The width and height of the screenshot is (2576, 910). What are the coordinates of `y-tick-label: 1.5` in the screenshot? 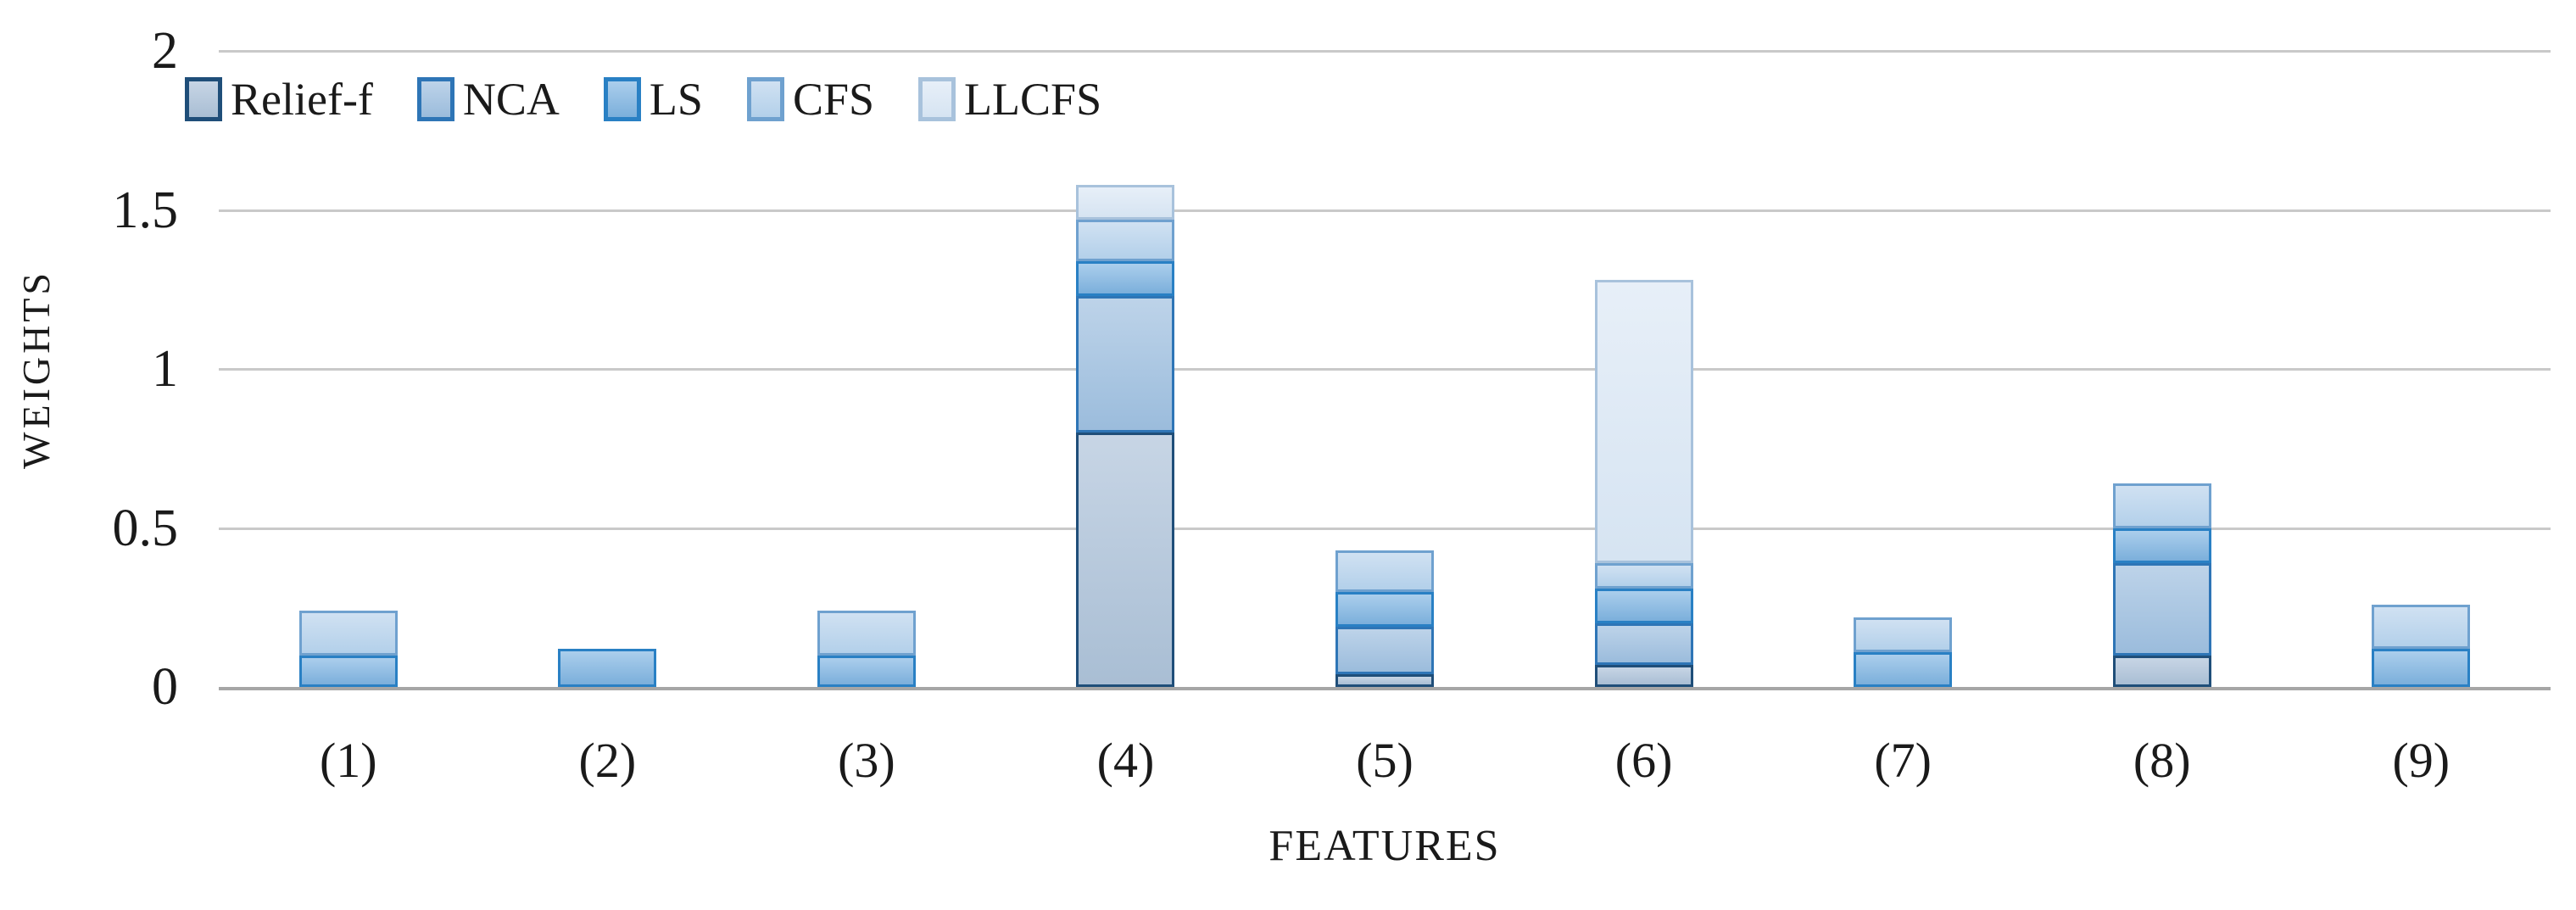 It's located at (145, 210).